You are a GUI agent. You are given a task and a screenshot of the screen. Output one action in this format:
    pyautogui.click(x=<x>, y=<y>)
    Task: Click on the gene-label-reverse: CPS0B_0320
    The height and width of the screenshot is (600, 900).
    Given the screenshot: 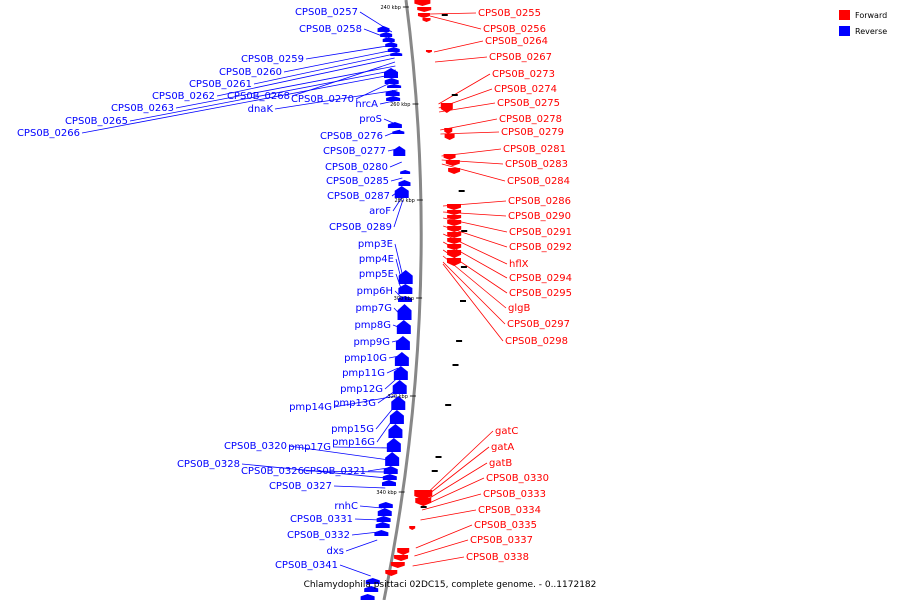 What is the action you would take?
    pyautogui.click(x=255, y=446)
    